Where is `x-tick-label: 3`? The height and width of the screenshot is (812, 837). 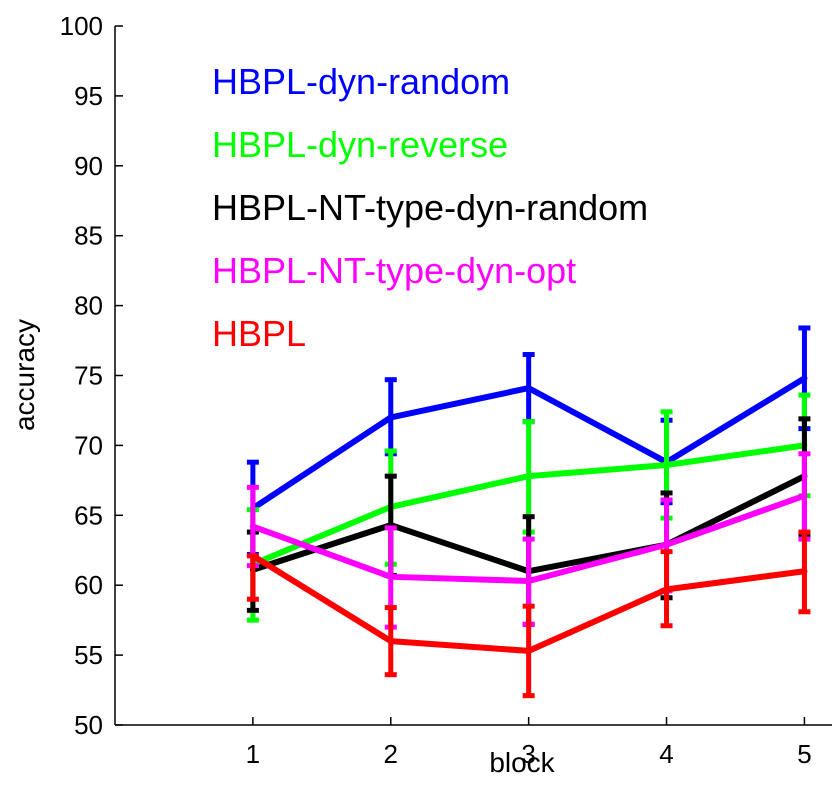
x-tick-label: 3 is located at coordinates (528, 754).